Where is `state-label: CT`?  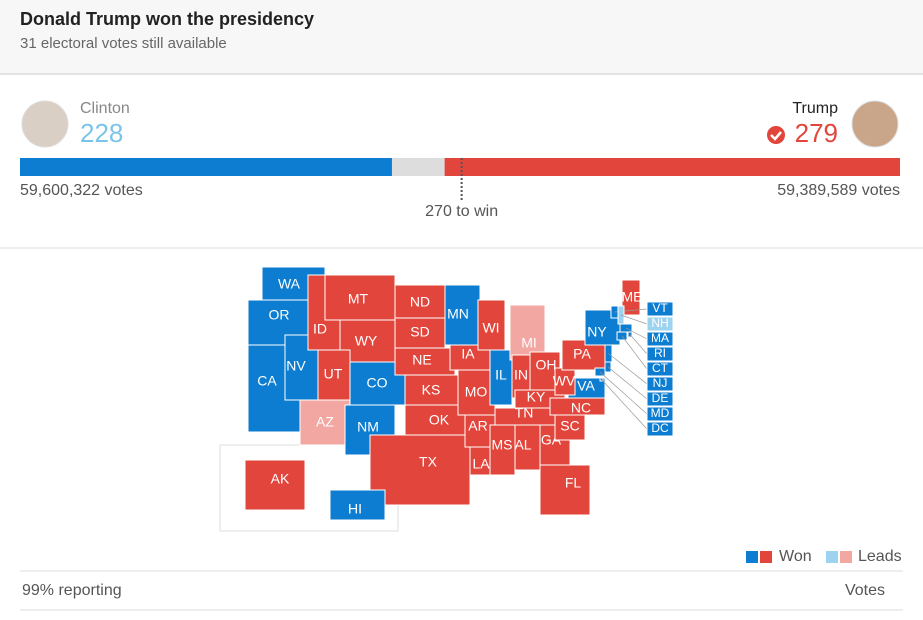 state-label: CT is located at coordinates (660, 368).